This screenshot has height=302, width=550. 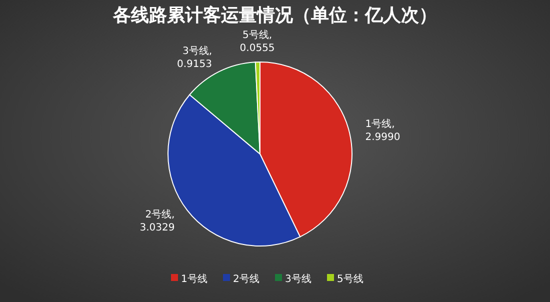 I want to click on title: 各线路累计客运量情况（单位：亿人次）, so click(x=275, y=15).